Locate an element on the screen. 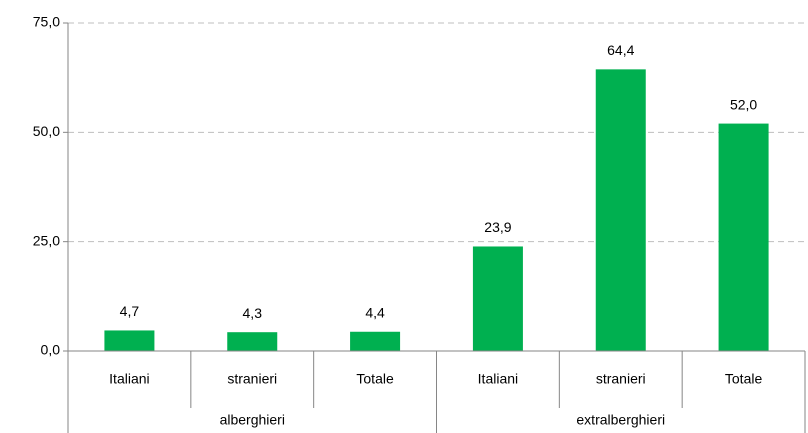  data-label: 4,4 is located at coordinates (375, 312).